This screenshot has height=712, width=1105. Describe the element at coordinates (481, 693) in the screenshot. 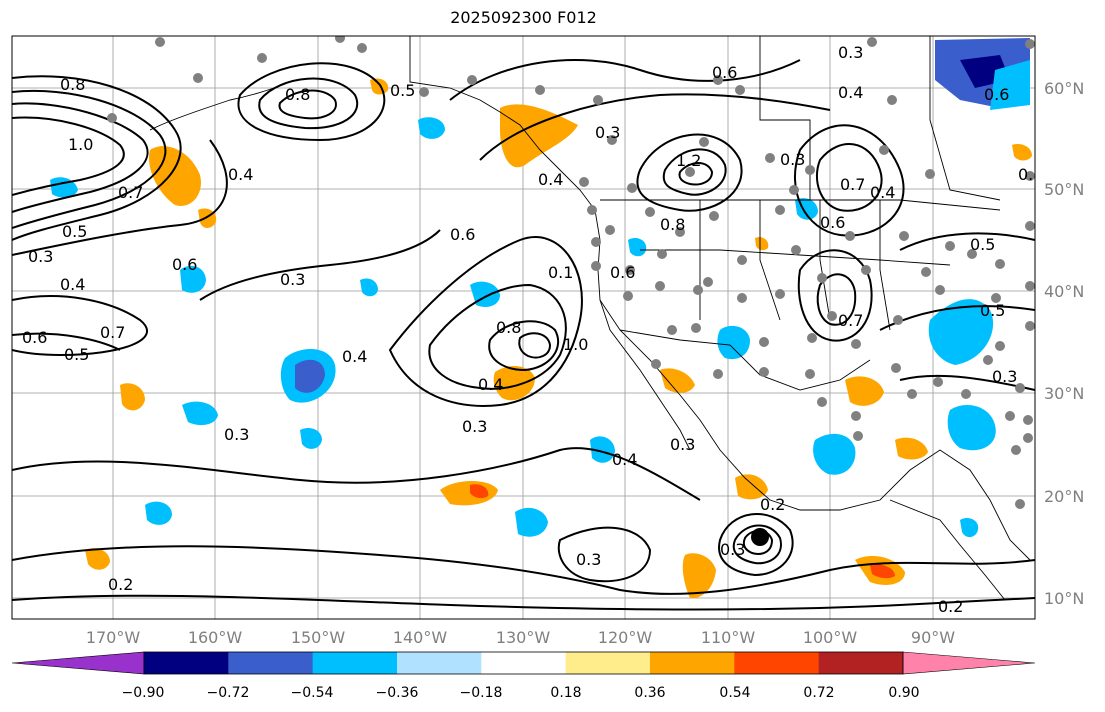

I see `colorbar-tick: −0.18` at that location.